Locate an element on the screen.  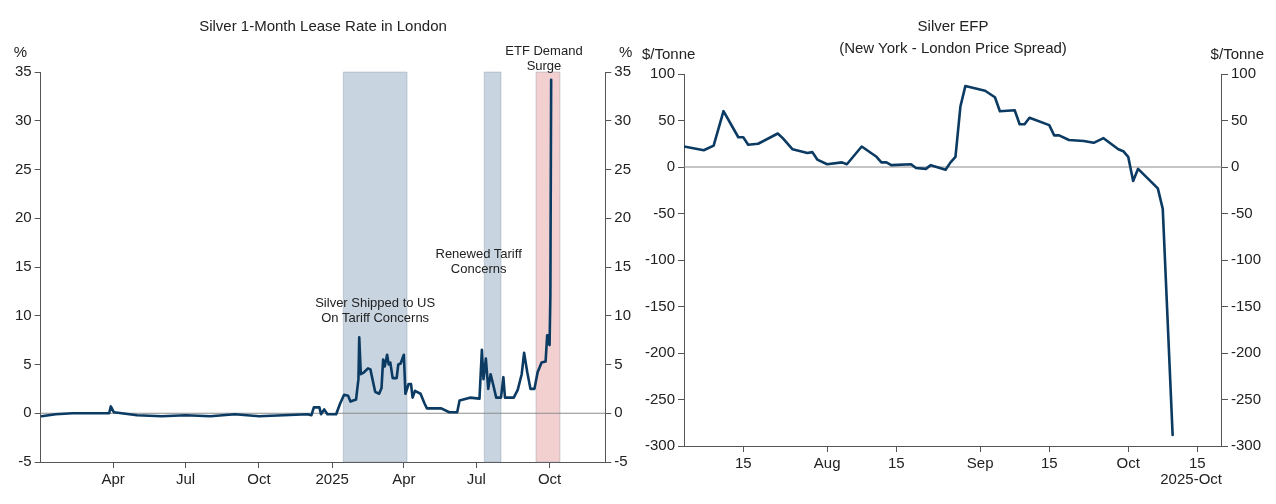
y-tick-label: 5 is located at coordinates (27, 363).